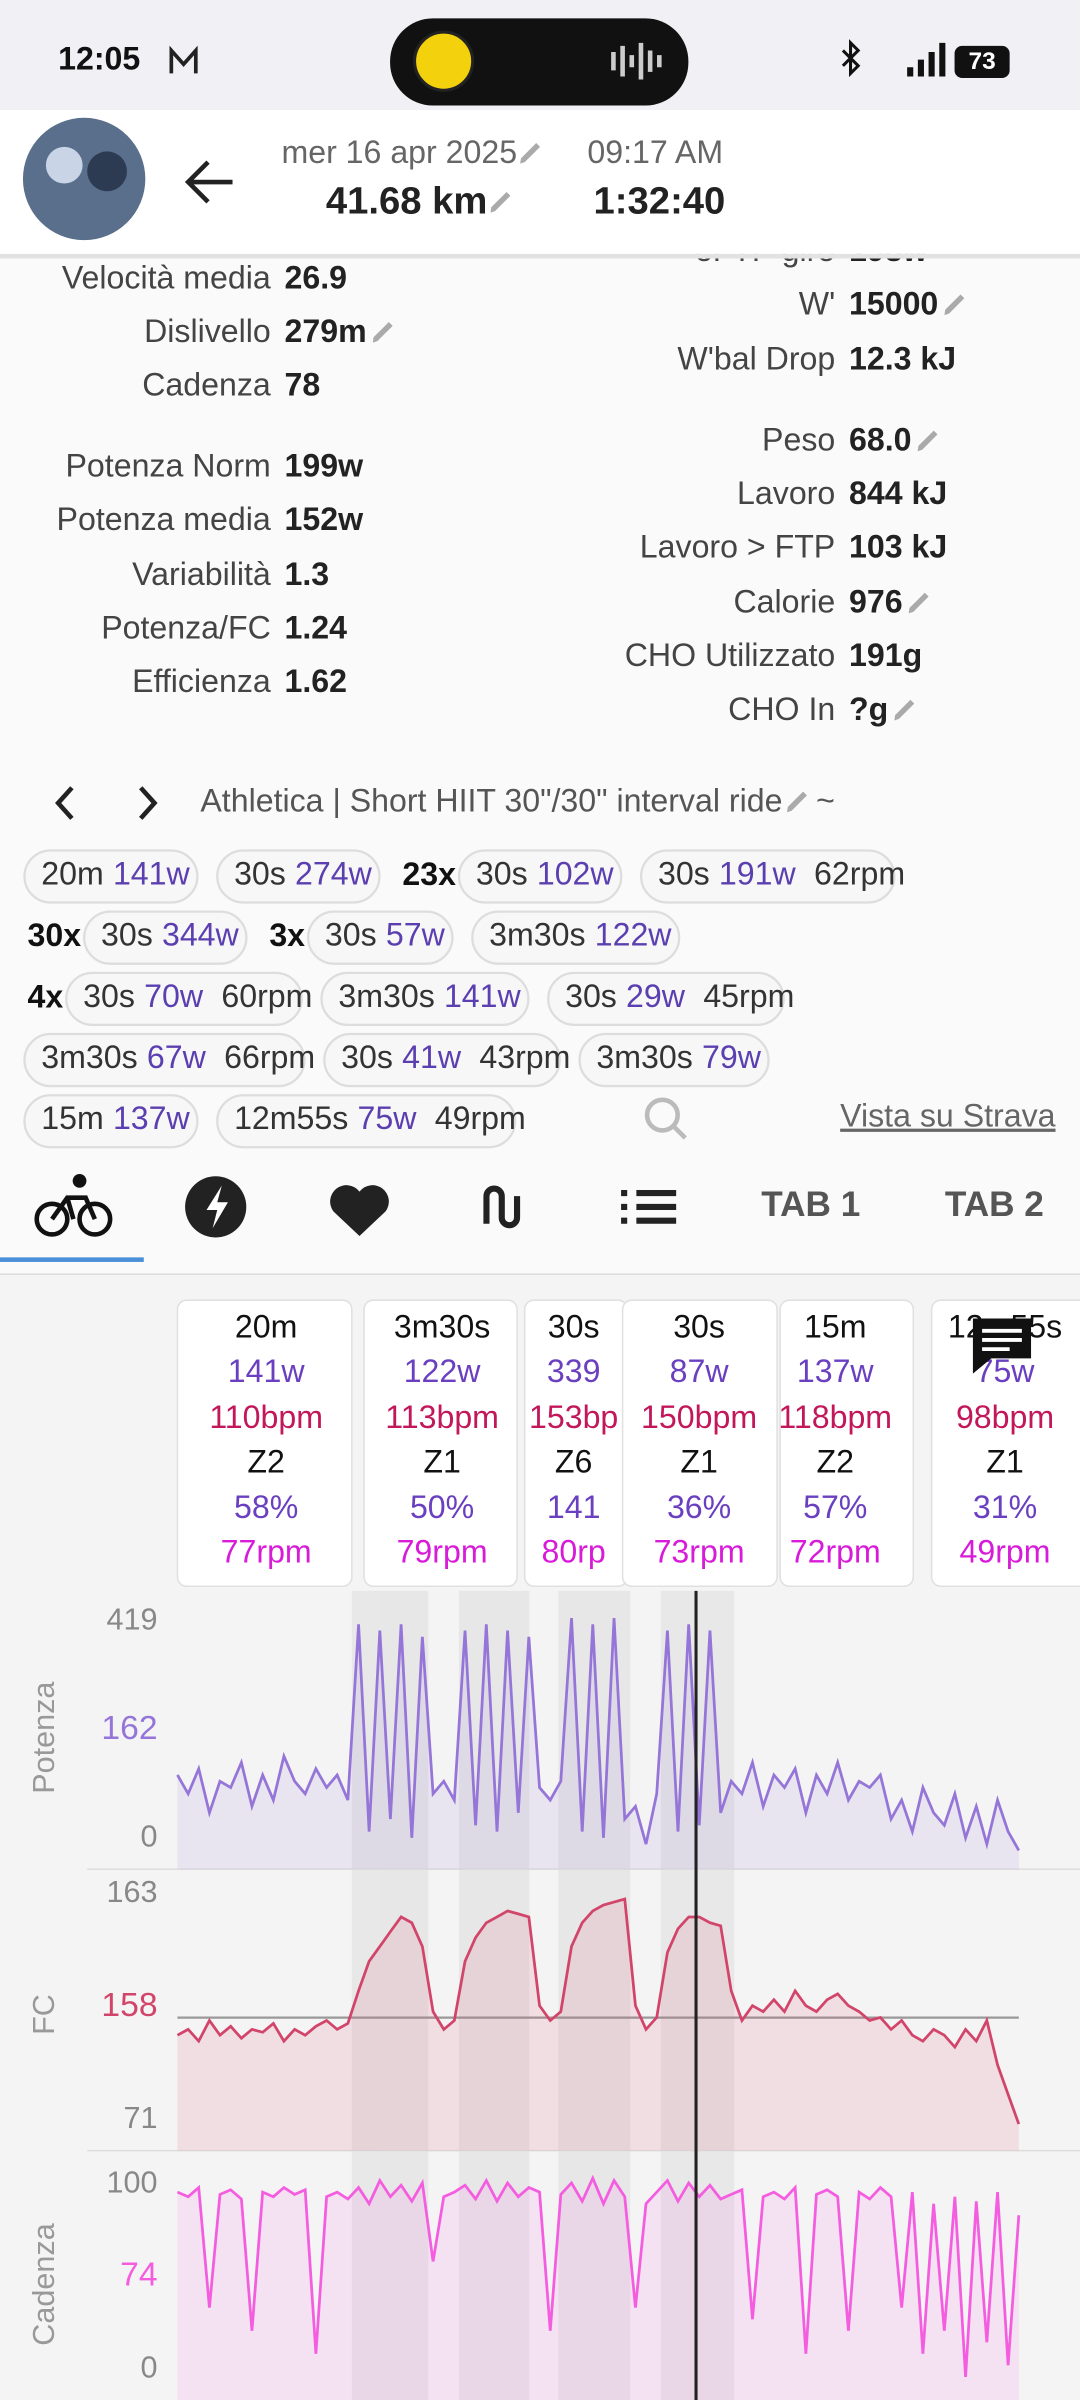 The image size is (1080, 2400). Describe the element at coordinates (502, 1207) in the screenshot. I see `tab-route` at that location.